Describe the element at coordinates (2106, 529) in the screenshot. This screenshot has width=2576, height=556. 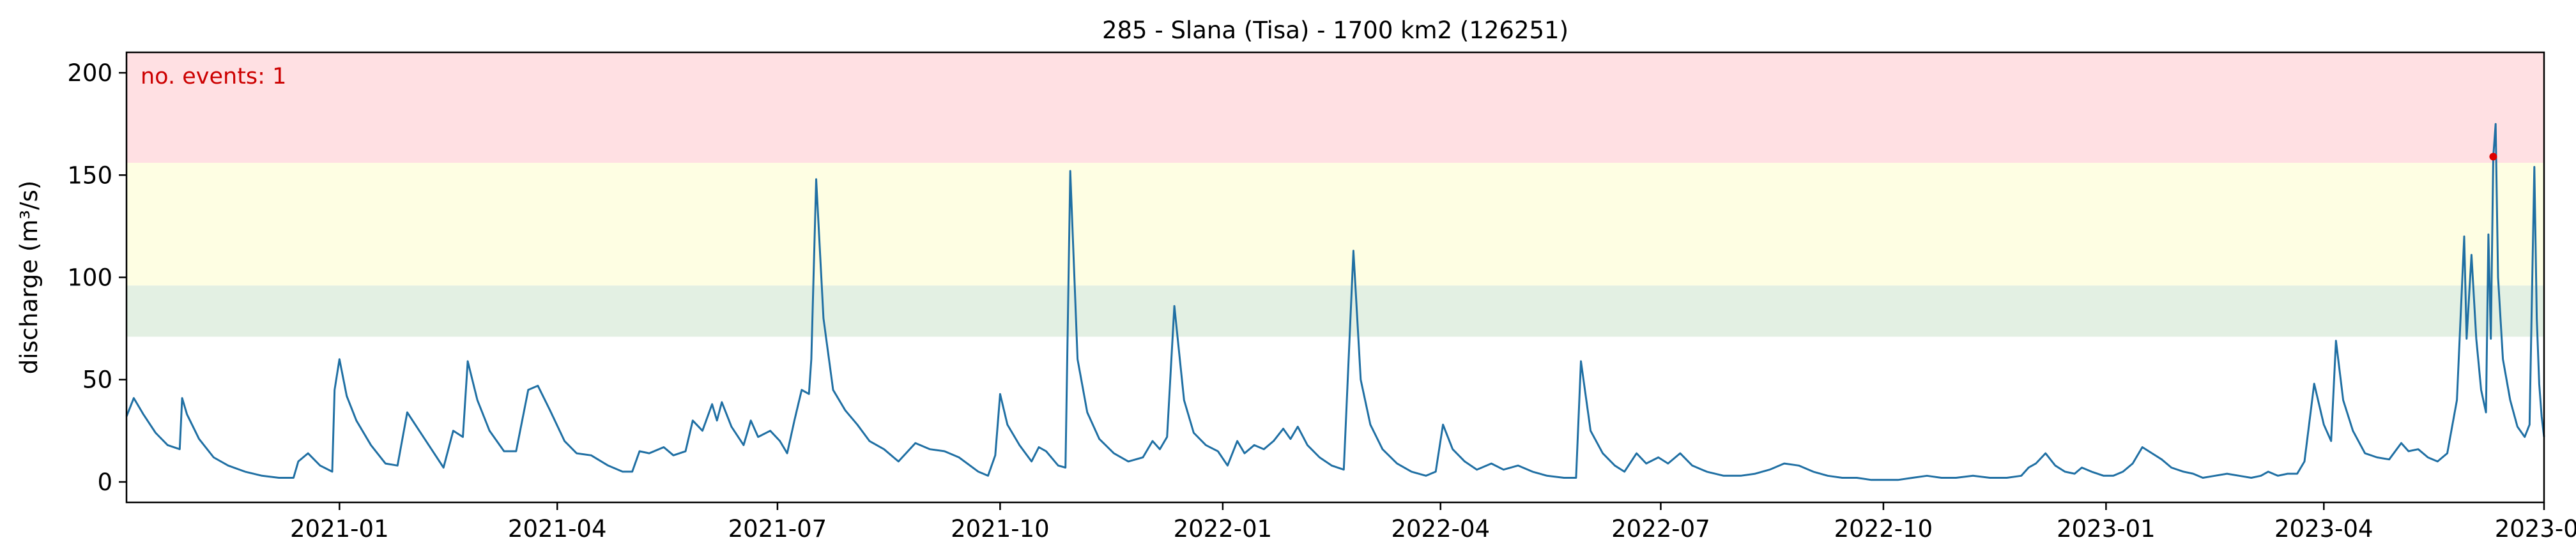
I see `x-tick-label: 2023-01` at that location.